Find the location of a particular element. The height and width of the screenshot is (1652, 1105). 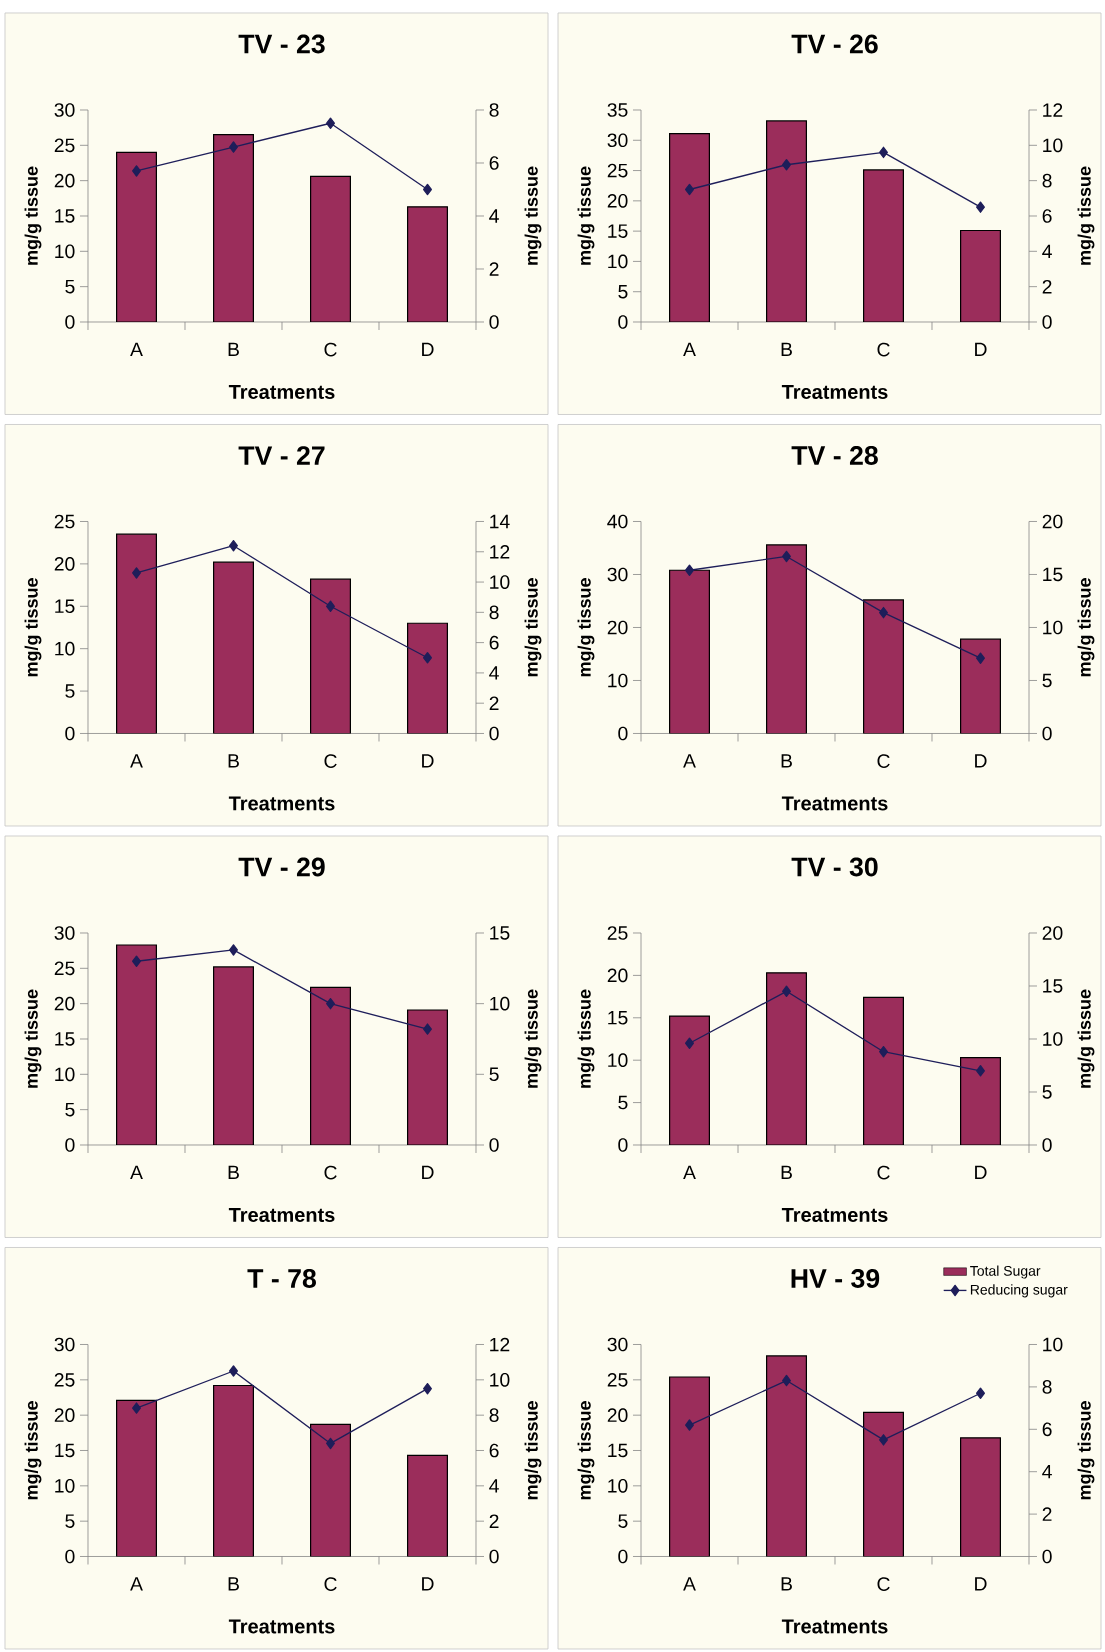

y-tick-label: 35 is located at coordinates (617, 110).